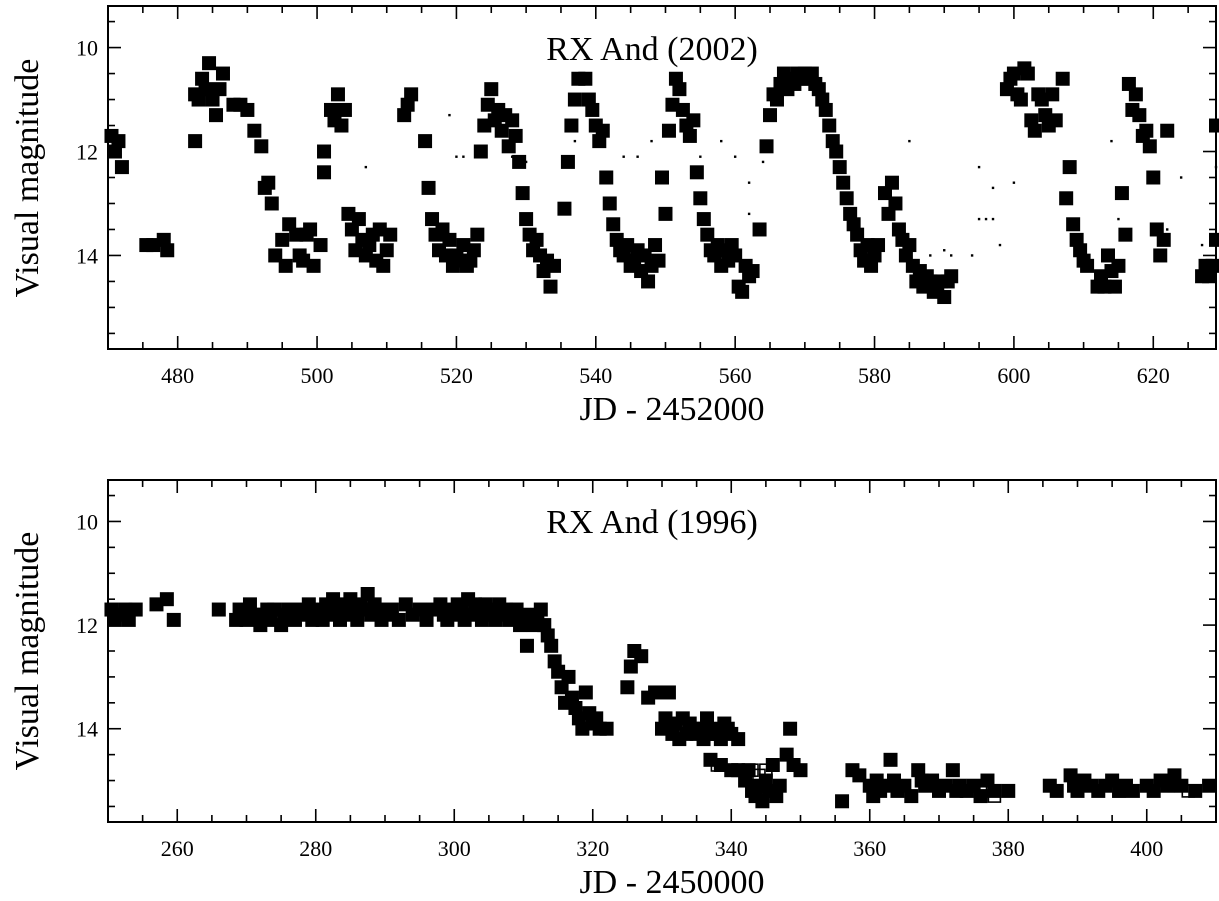 This screenshot has height=901, width=1219. What do you see at coordinates (177, 848) in the screenshot?
I see `x-tick-label: 260` at bounding box center [177, 848].